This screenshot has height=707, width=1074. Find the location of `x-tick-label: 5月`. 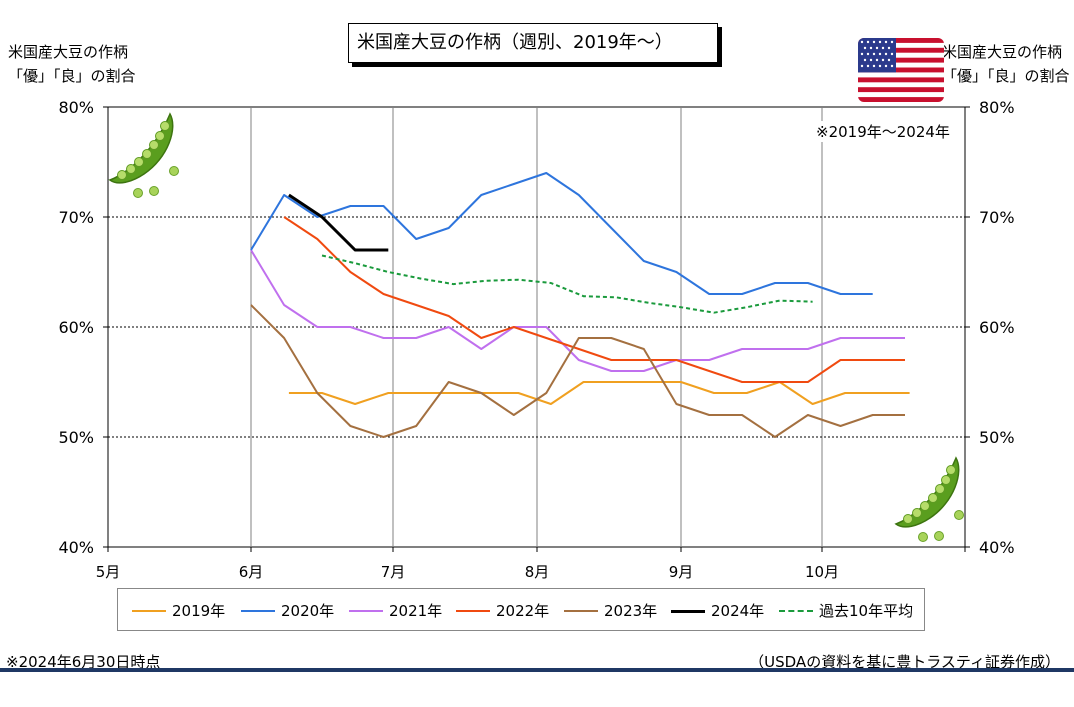

x-tick-label: 5月 is located at coordinates (108, 572).